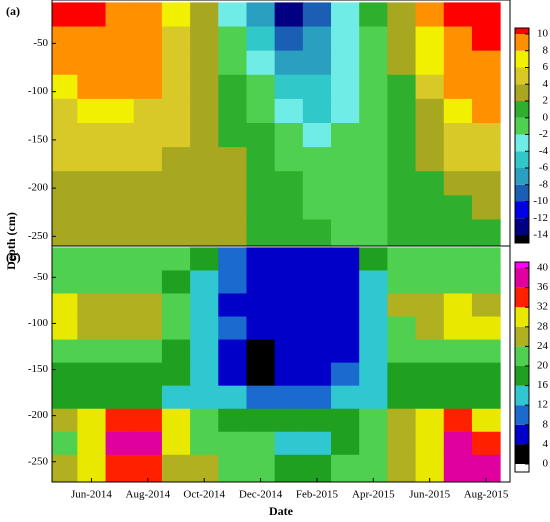 The height and width of the screenshot is (522, 550). Describe the element at coordinates (542, 405) in the screenshot. I see `colorbar-tick-label: 12` at that location.